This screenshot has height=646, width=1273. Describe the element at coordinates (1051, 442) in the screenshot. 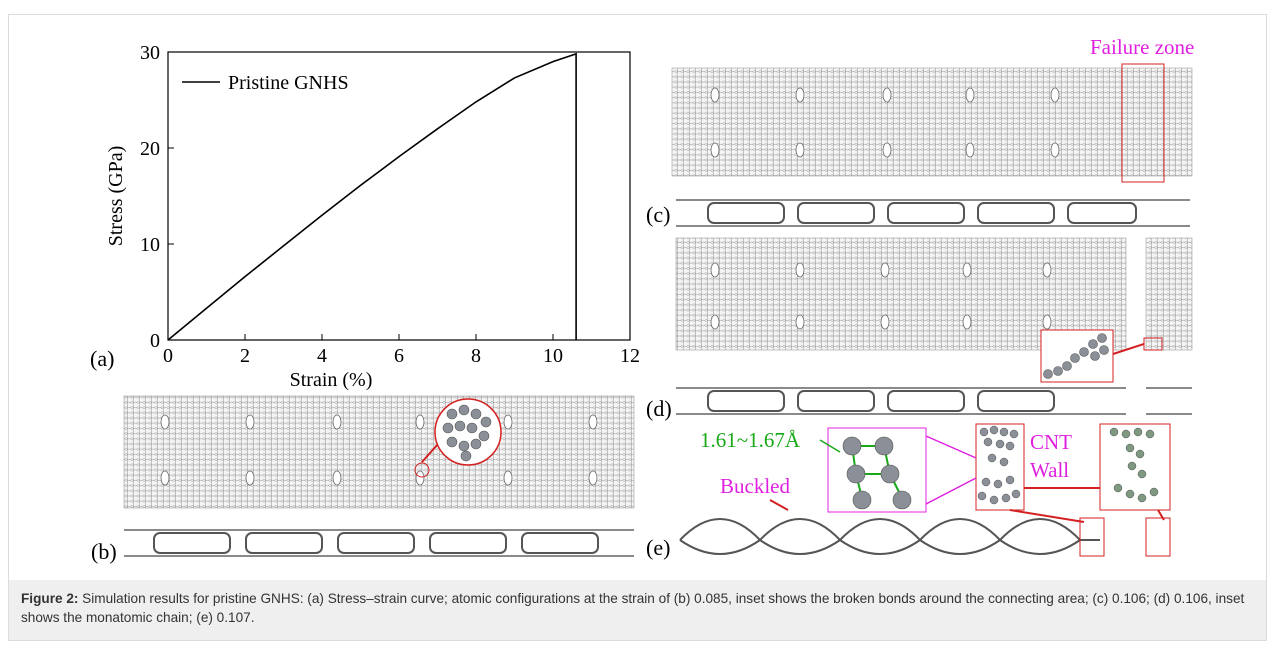

I see `cnt-label: CNT` at that location.